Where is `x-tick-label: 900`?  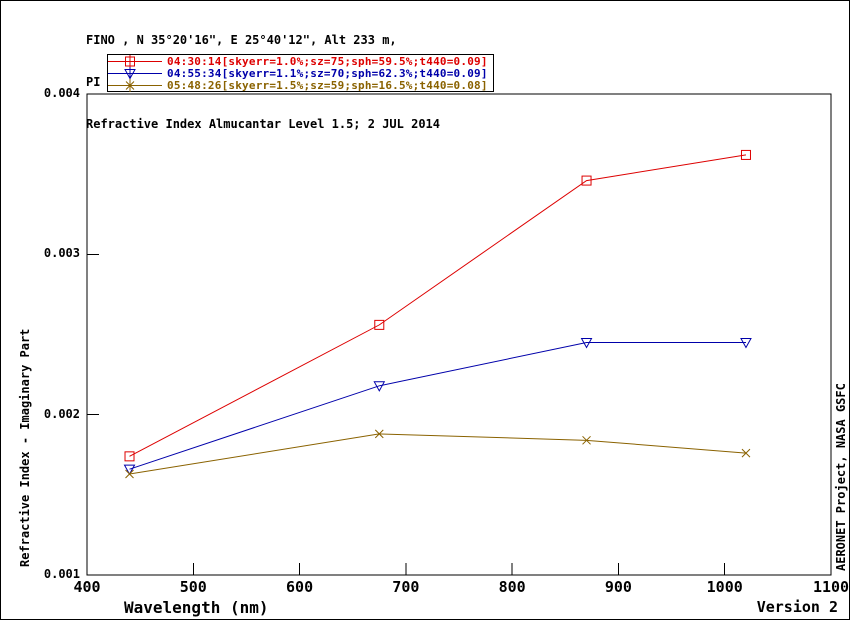
x-tick-label: 900 is located at coordinates (618, 587).